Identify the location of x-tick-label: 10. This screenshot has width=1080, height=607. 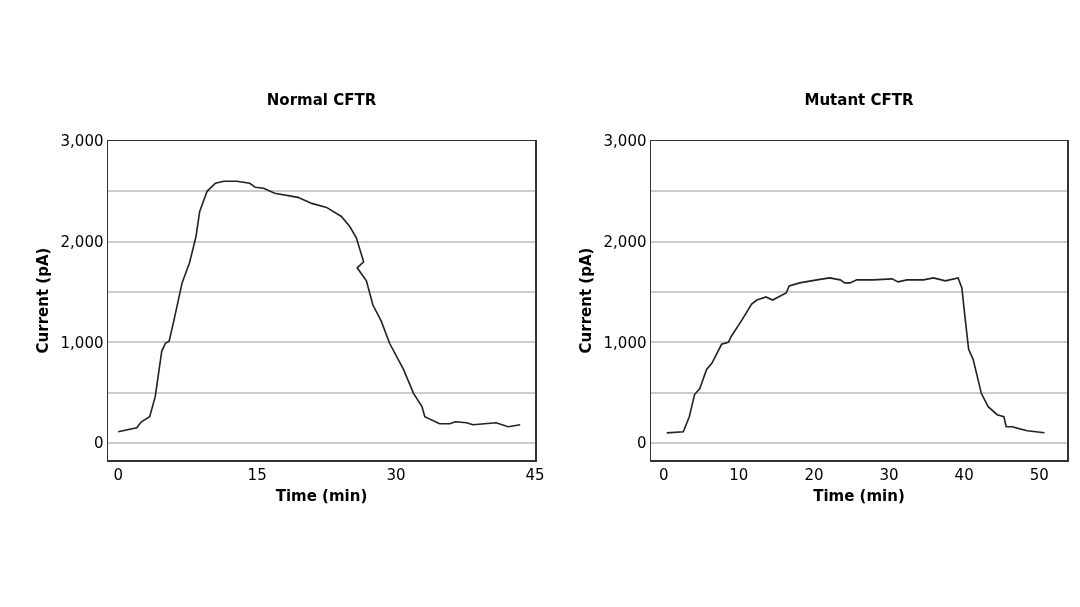
(739, 474).